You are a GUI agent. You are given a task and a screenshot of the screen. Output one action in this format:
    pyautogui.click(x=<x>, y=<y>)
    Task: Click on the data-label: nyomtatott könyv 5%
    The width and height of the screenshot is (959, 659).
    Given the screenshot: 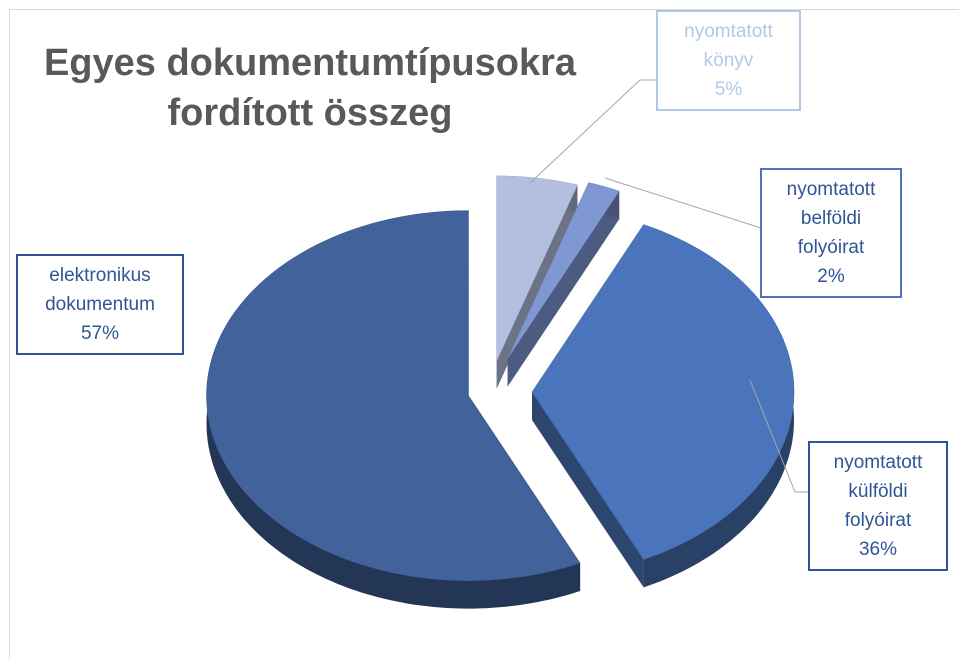 What is the action you would take?
    pyautogui.click(x=728, y=60)
    